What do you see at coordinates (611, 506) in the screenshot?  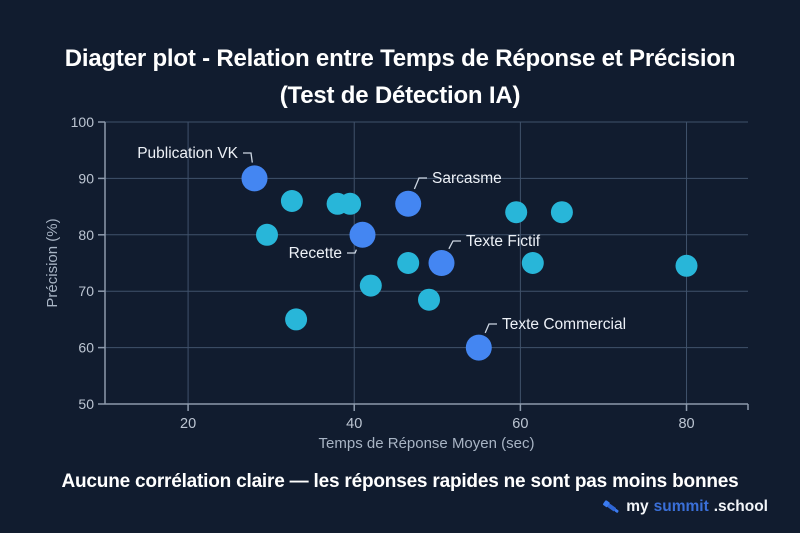 I see `telescope-icon` at bounding box center [611, 506].